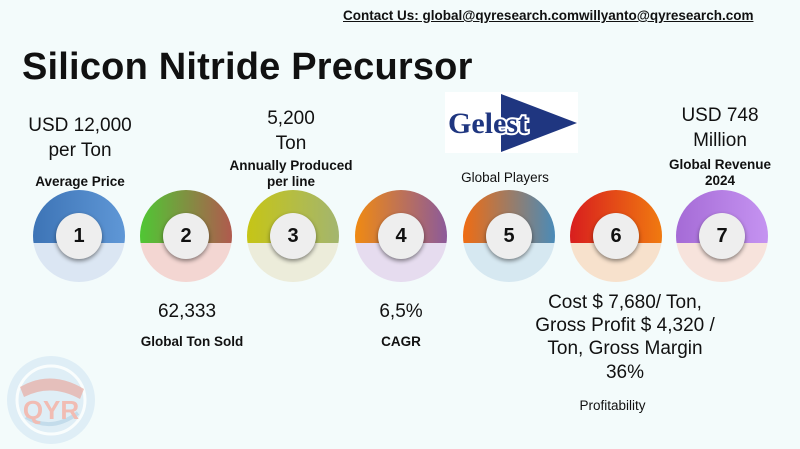  What do you see at coordinates (720, 128) in the screenshot?
I see `global-revenue-value: USD 748 Million` at bounding box center [720, 128].